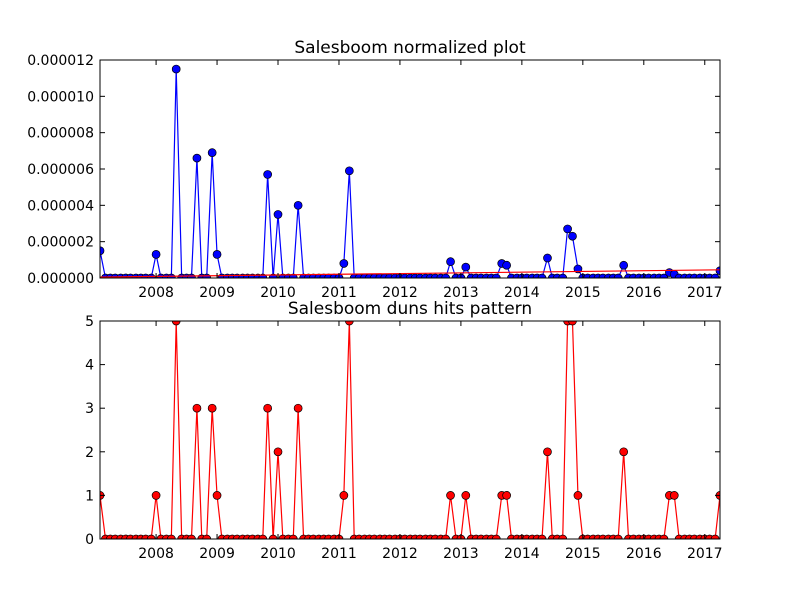  I want to click on series-line, so click(410, 273).